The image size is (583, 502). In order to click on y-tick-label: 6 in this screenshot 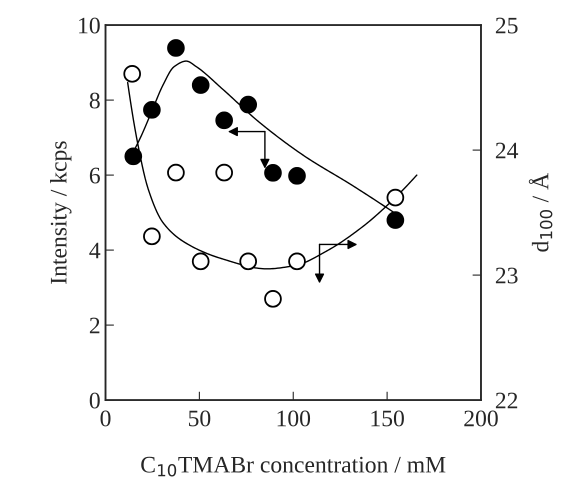, I will do `click(95, 176)`.